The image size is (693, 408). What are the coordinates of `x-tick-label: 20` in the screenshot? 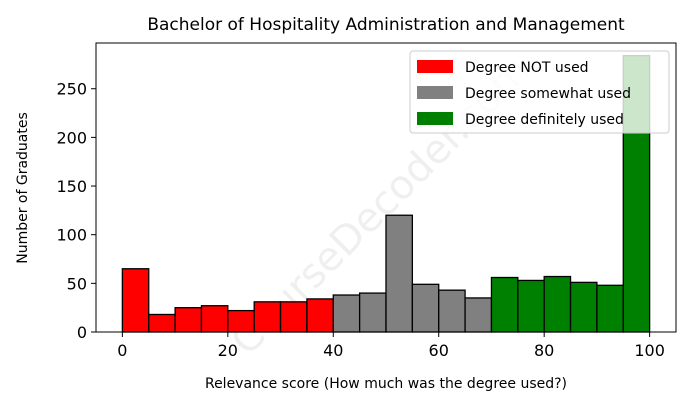 It's located at (228, 350).